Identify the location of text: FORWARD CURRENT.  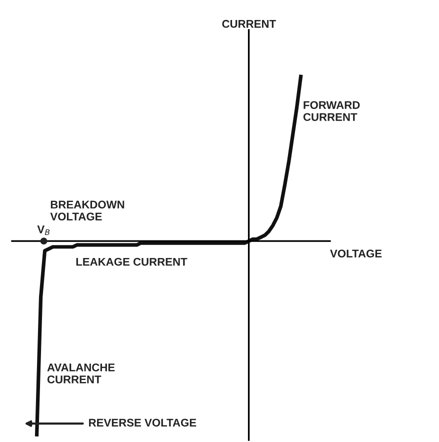
(331, 111).